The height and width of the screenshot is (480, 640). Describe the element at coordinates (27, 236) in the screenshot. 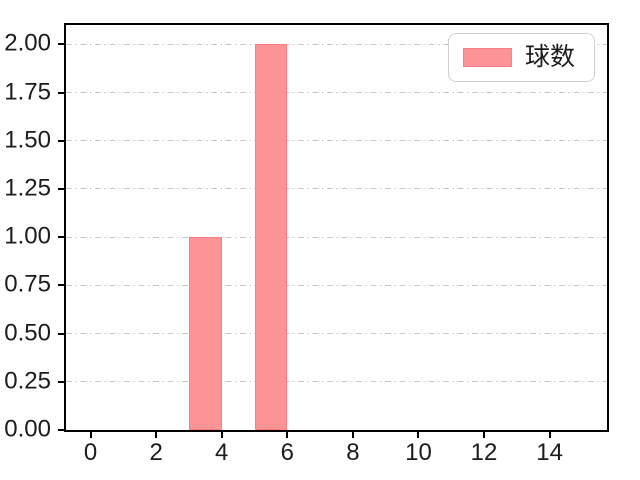

I see `y-tick-label: 1.00` at that location.